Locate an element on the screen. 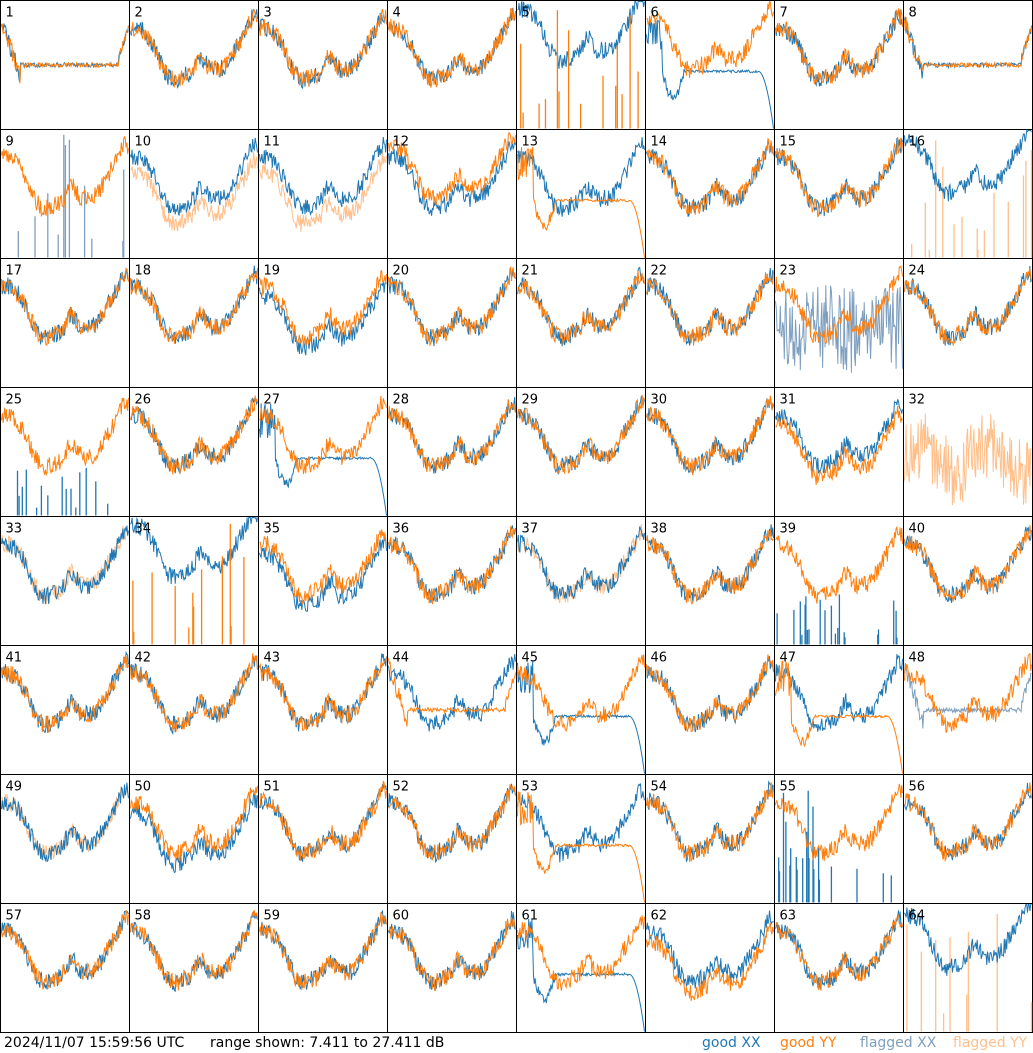  panel-number: 25 is located at coordinates (14, 400).